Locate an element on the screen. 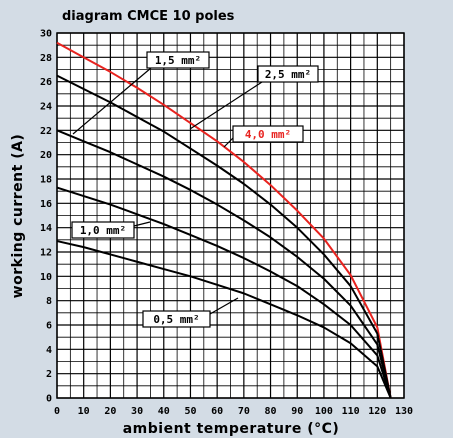 This screenshot has height=438, width=453. y-tick-label: 14 is located at coordinates (46, 228).